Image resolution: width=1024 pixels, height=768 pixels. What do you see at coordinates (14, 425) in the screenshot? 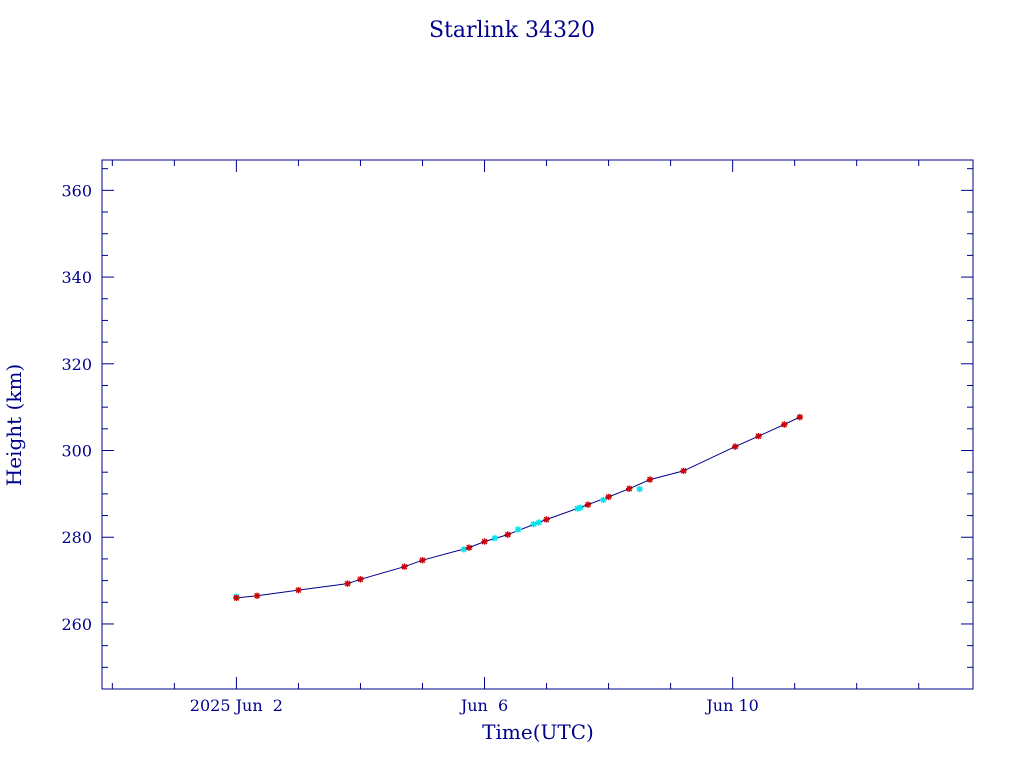
I see `y-axis-label: Height (km)` at bounding box center [14, 425].